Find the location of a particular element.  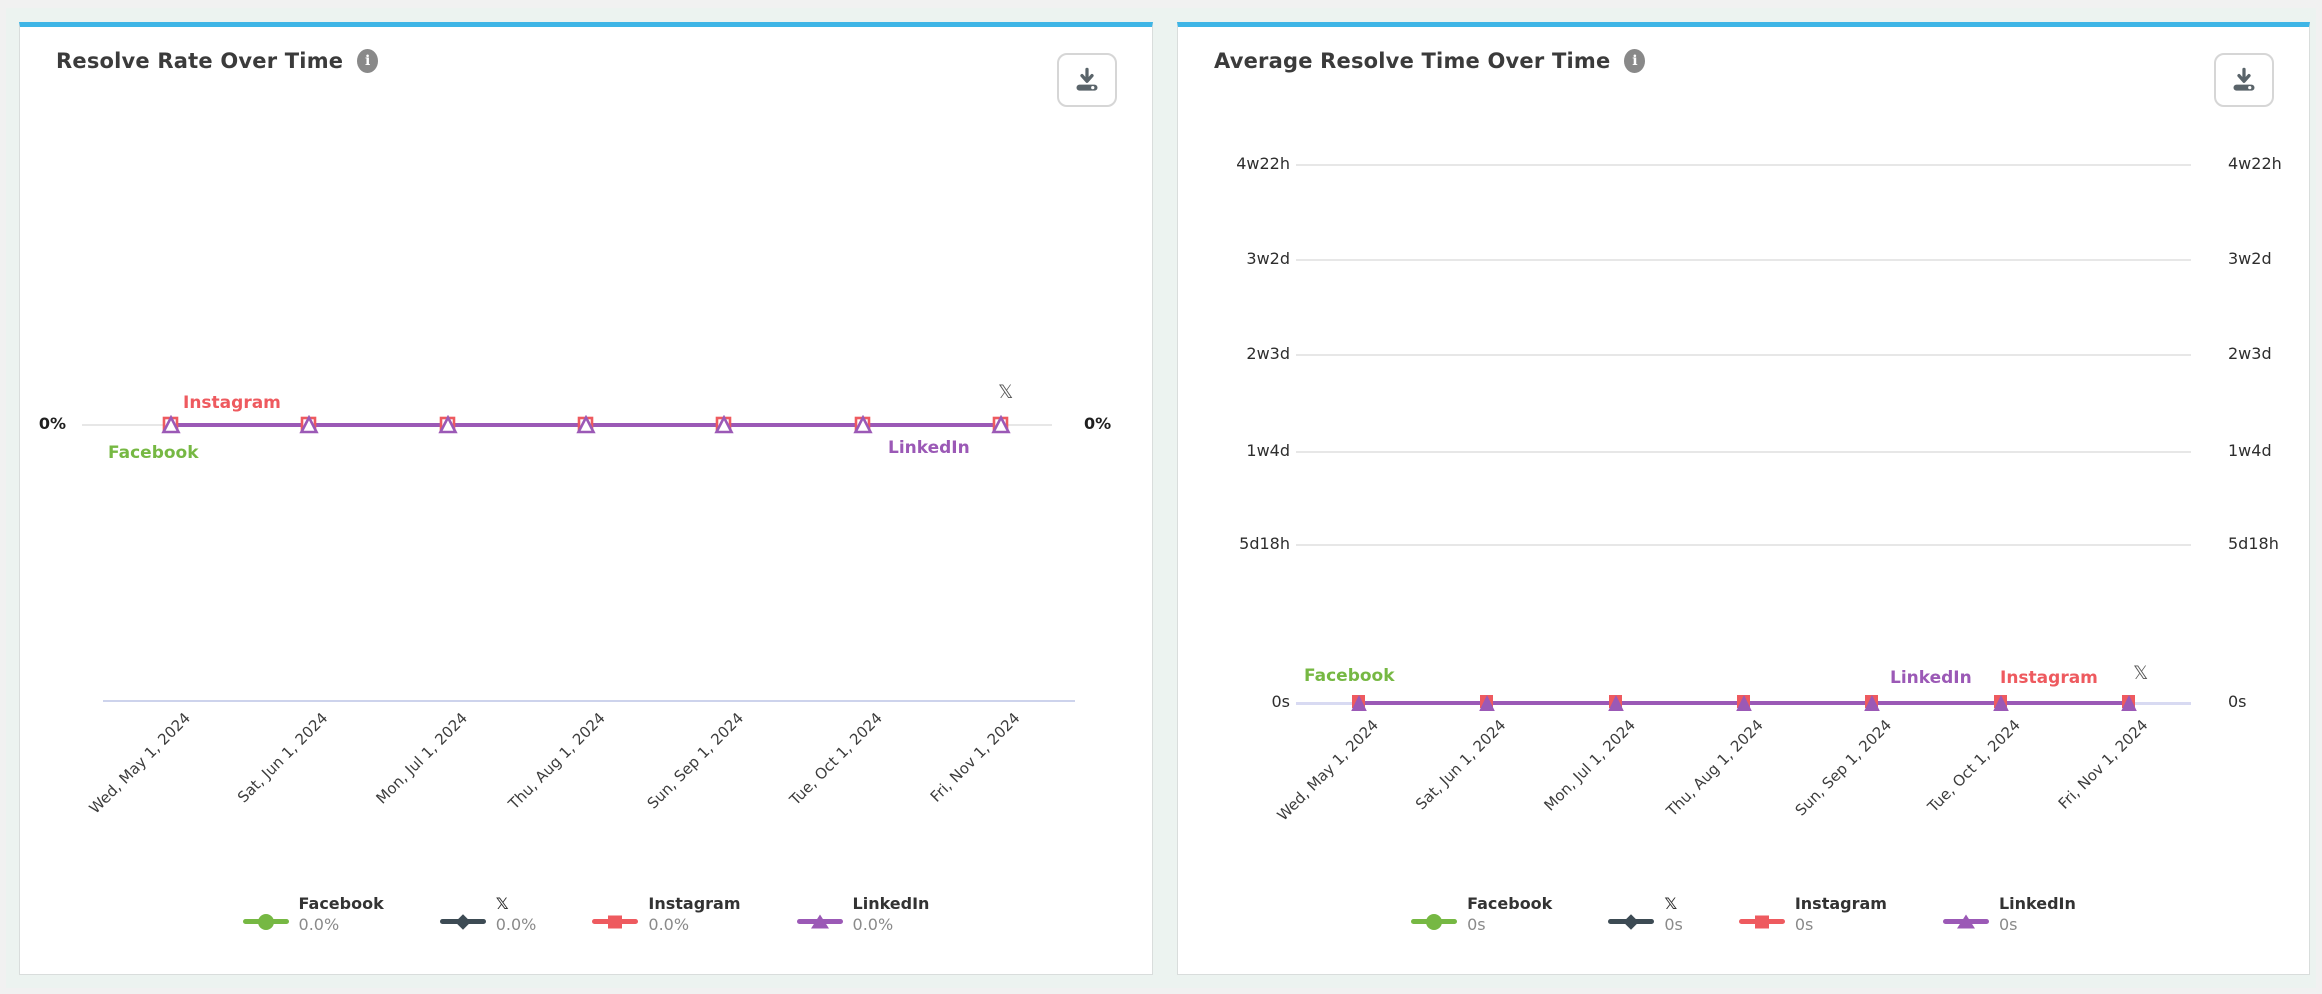

legend-item: 𝕏 0.0% is located at coordinates (488, 914).